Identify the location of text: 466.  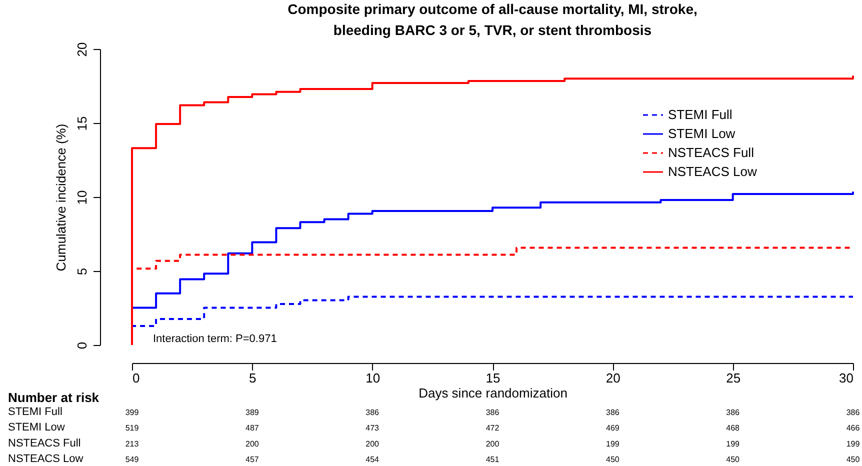
(853, 428).